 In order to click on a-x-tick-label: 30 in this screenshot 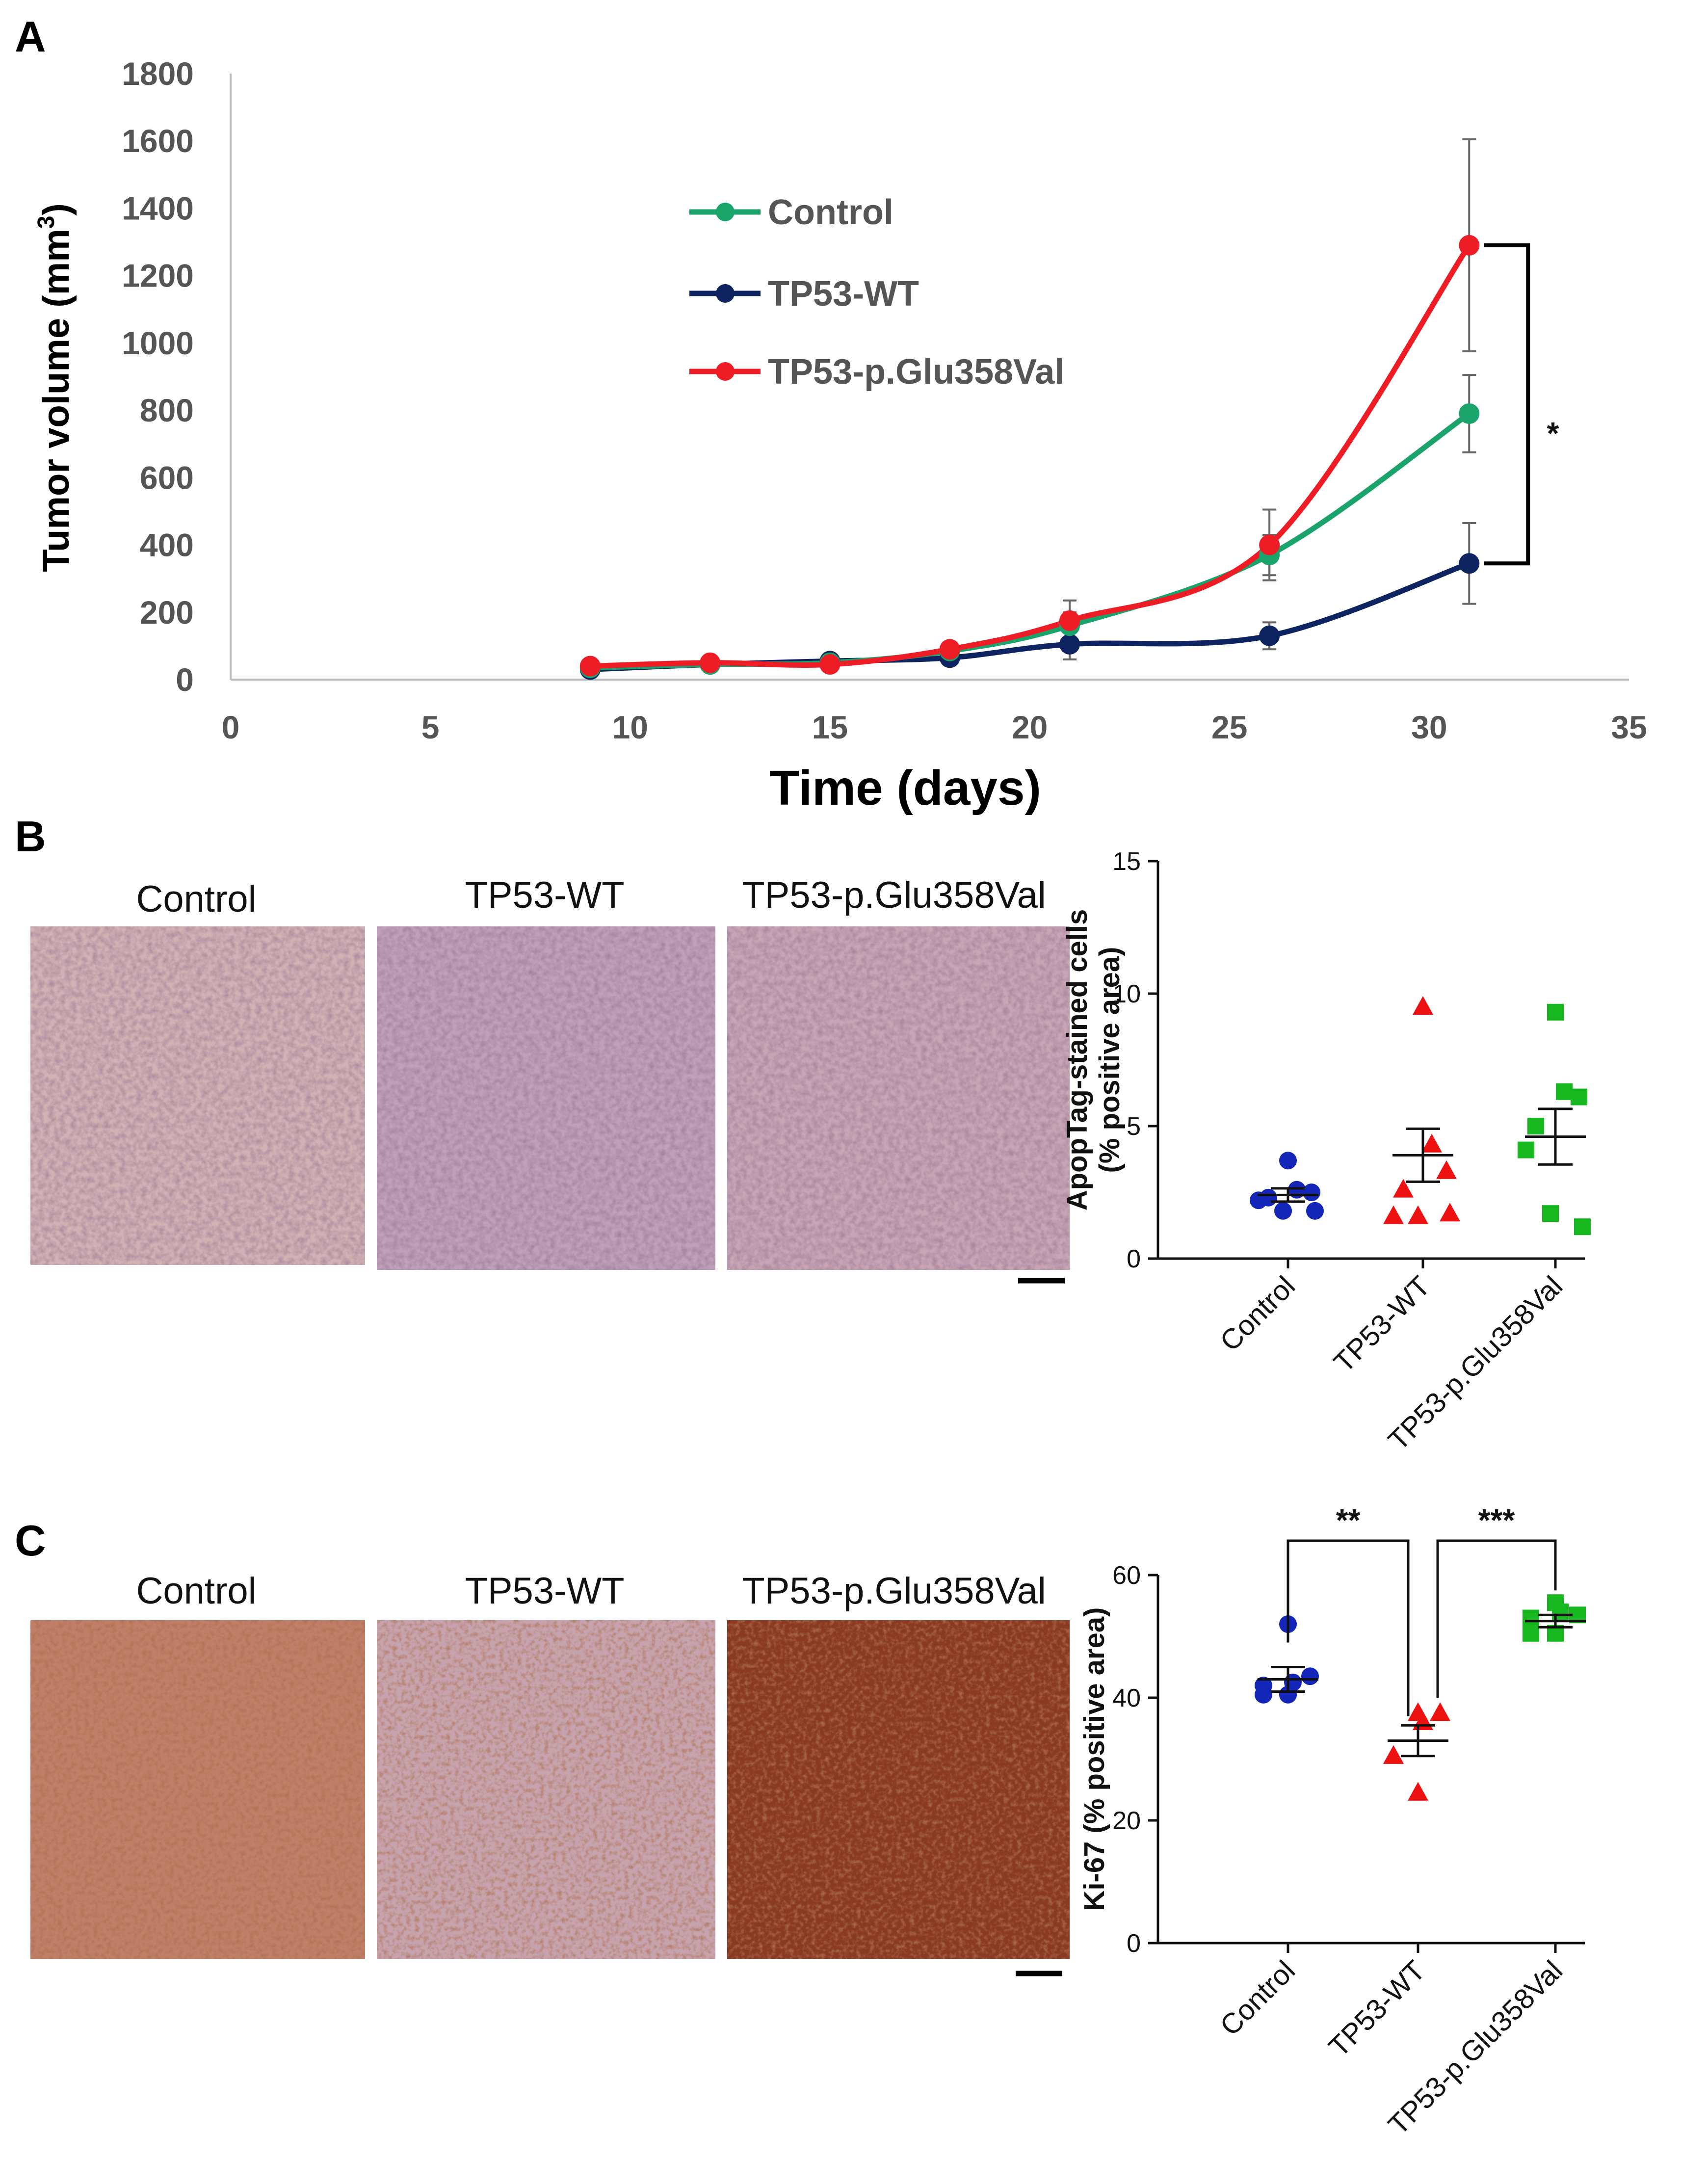, I will do `click(1429, 727)`.